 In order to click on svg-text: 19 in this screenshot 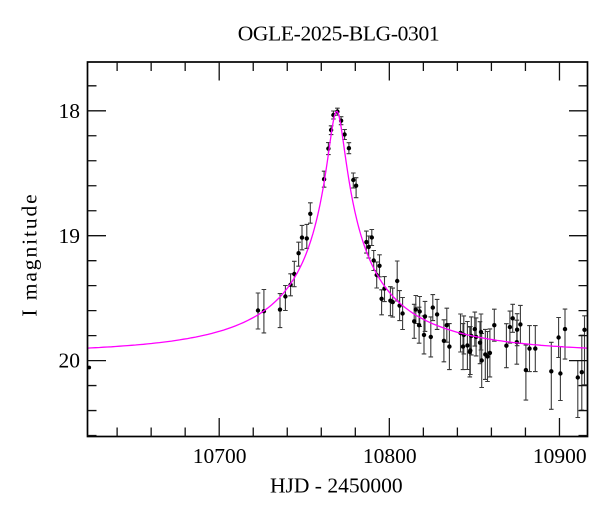, I will do `click(70, 236)`.